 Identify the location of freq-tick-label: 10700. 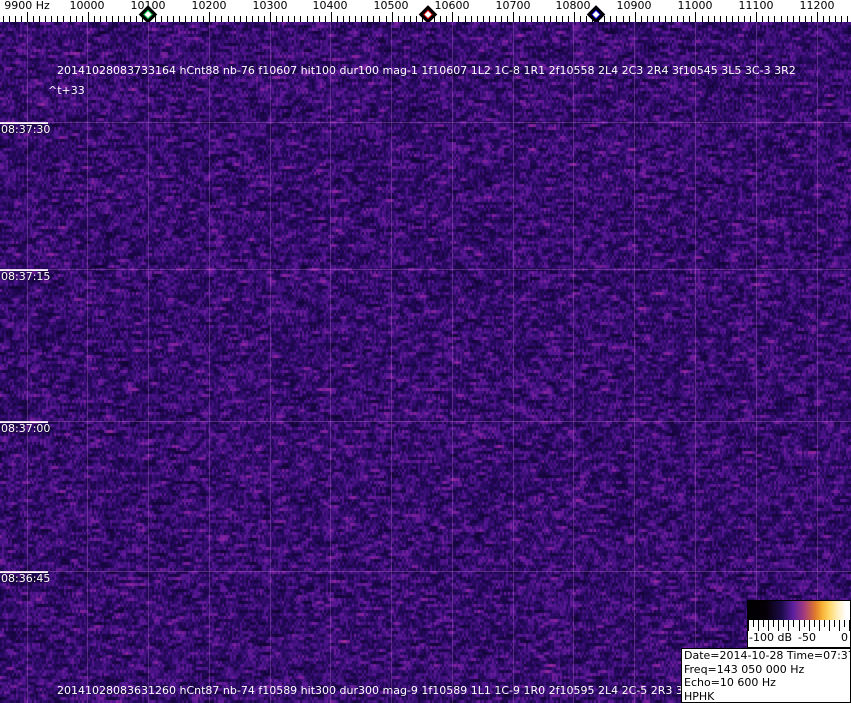
(513, 6).